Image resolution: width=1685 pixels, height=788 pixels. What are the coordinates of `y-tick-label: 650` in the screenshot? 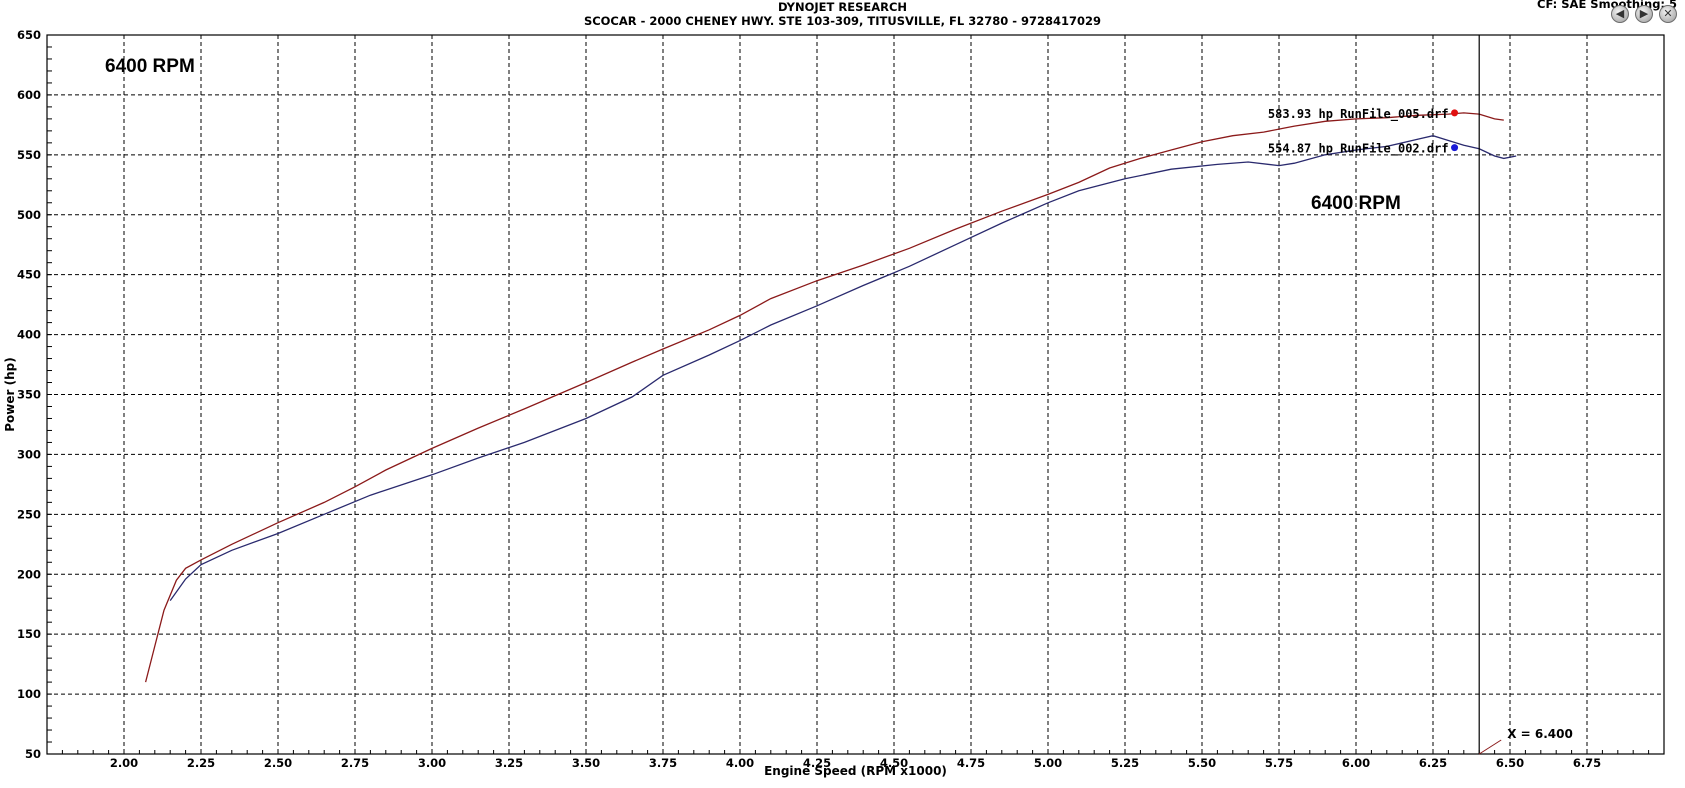 It's located at (29, 35).